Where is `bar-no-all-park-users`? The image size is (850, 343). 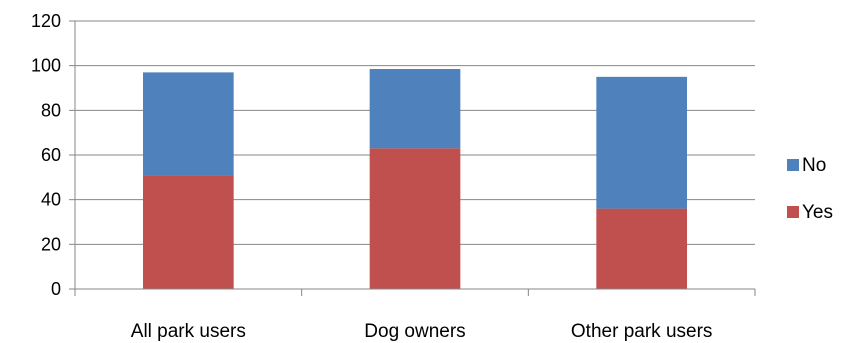
bar-no-all-park-users is located at coordinates (188, 124).